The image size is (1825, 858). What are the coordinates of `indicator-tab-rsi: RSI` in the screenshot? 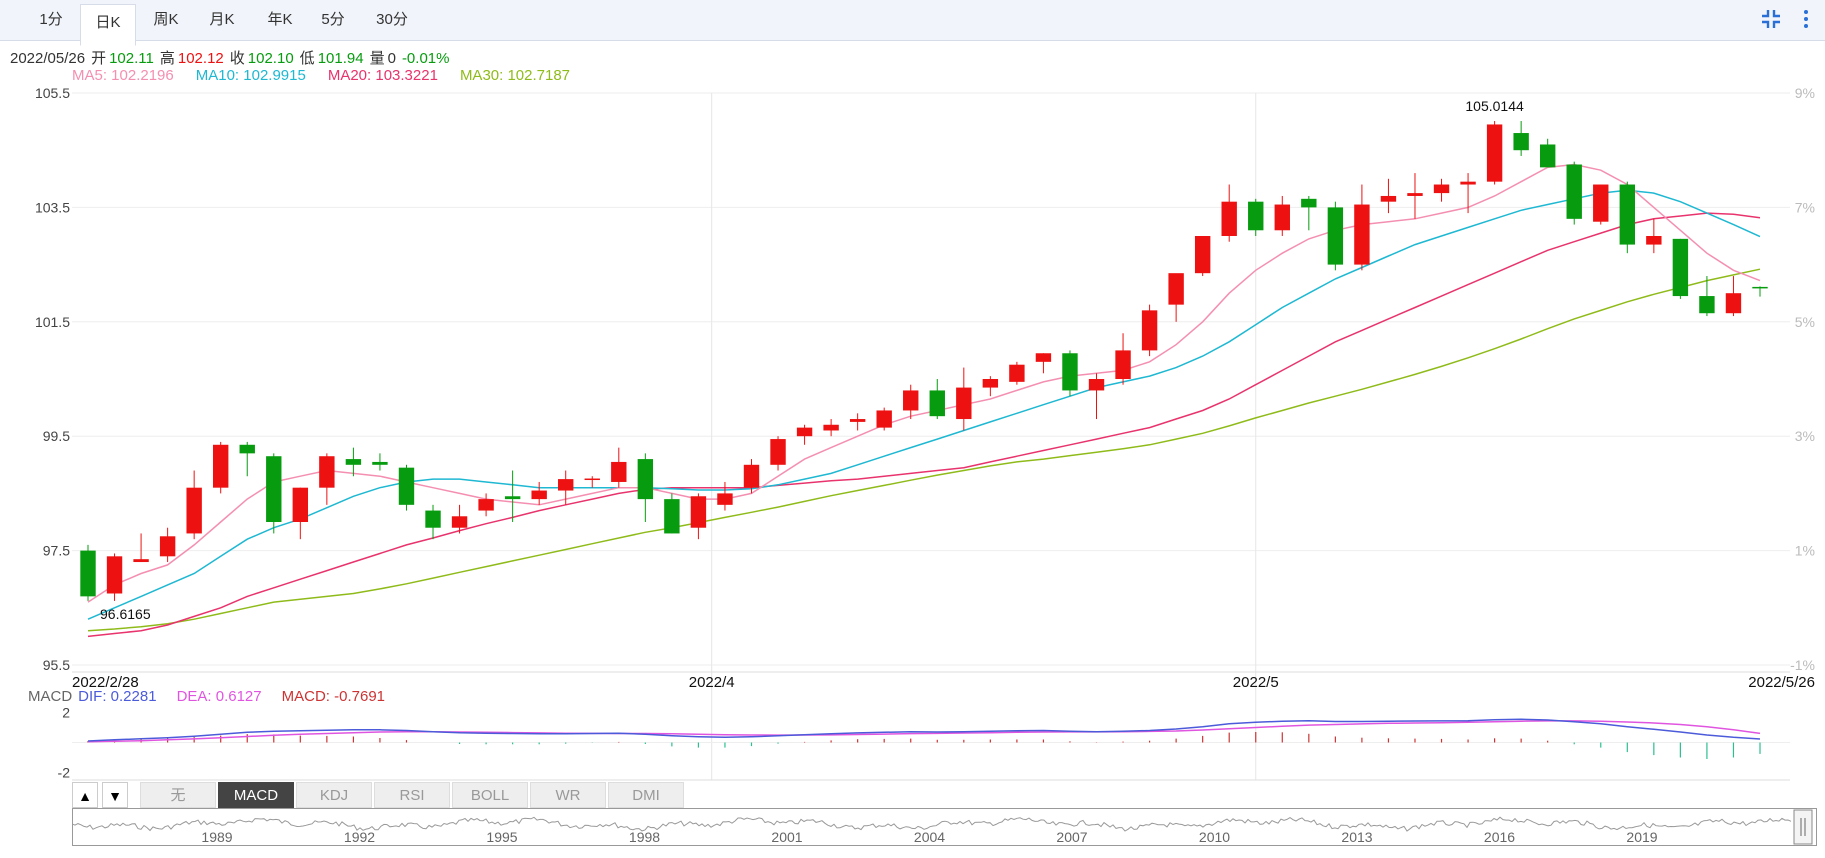 It's located at (412, 795).